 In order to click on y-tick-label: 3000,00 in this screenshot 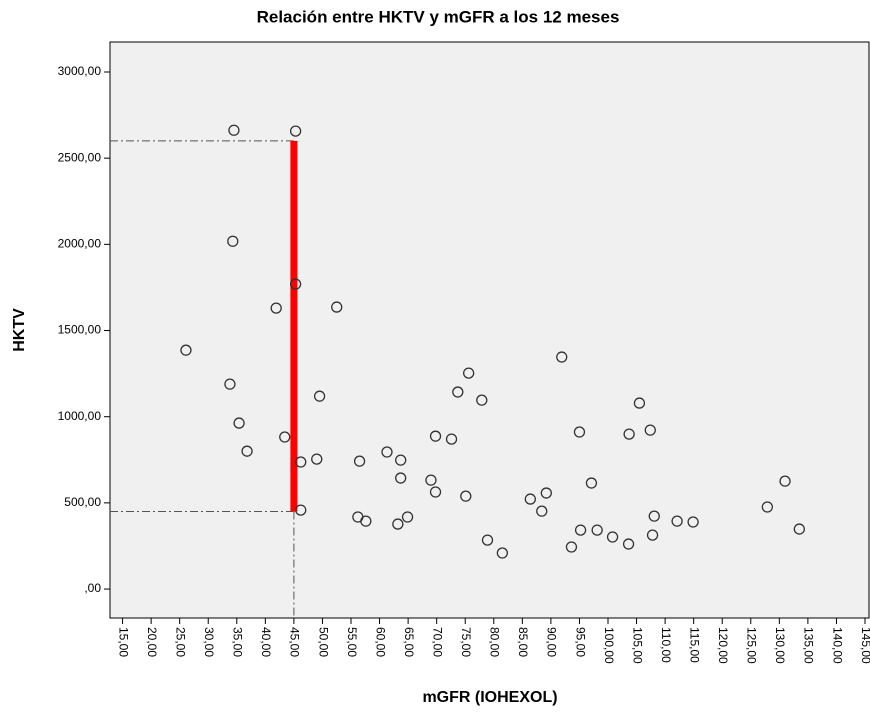, I will do `click(80, 71)`.